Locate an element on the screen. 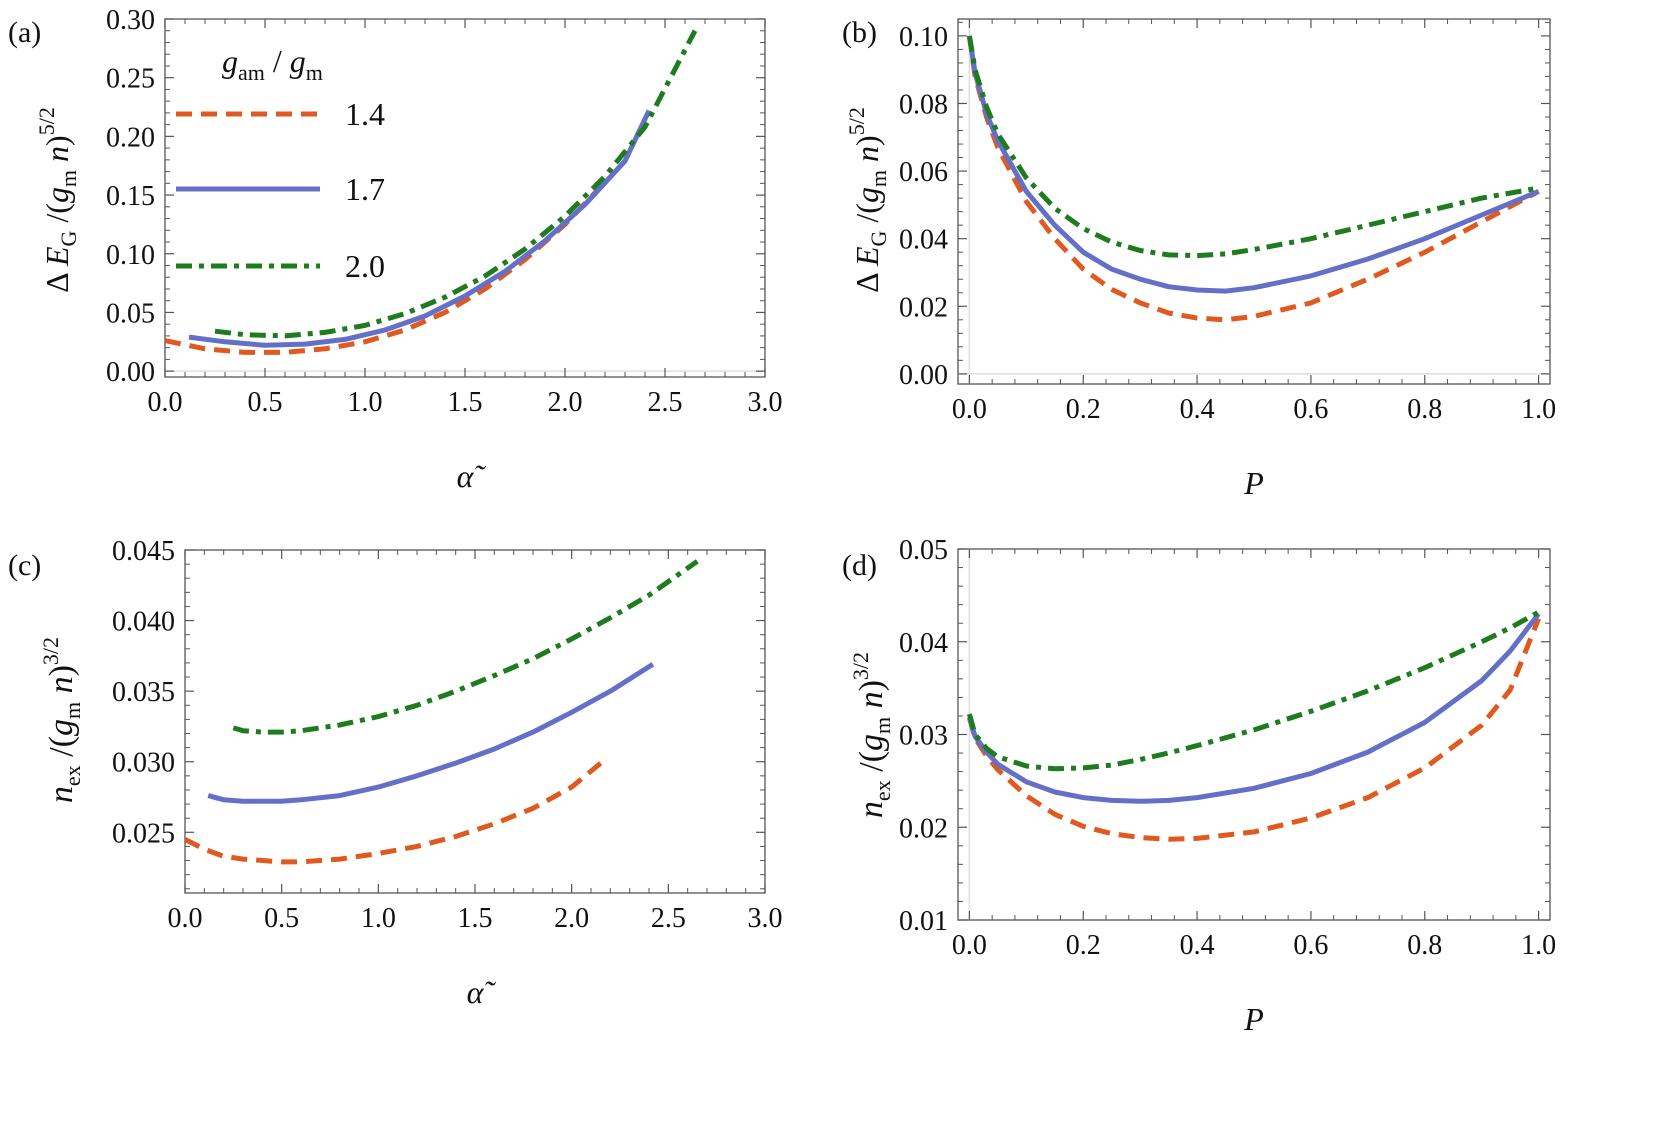  panel-b-xtick-label: 0.4 is located at coordinates (1197, 409).